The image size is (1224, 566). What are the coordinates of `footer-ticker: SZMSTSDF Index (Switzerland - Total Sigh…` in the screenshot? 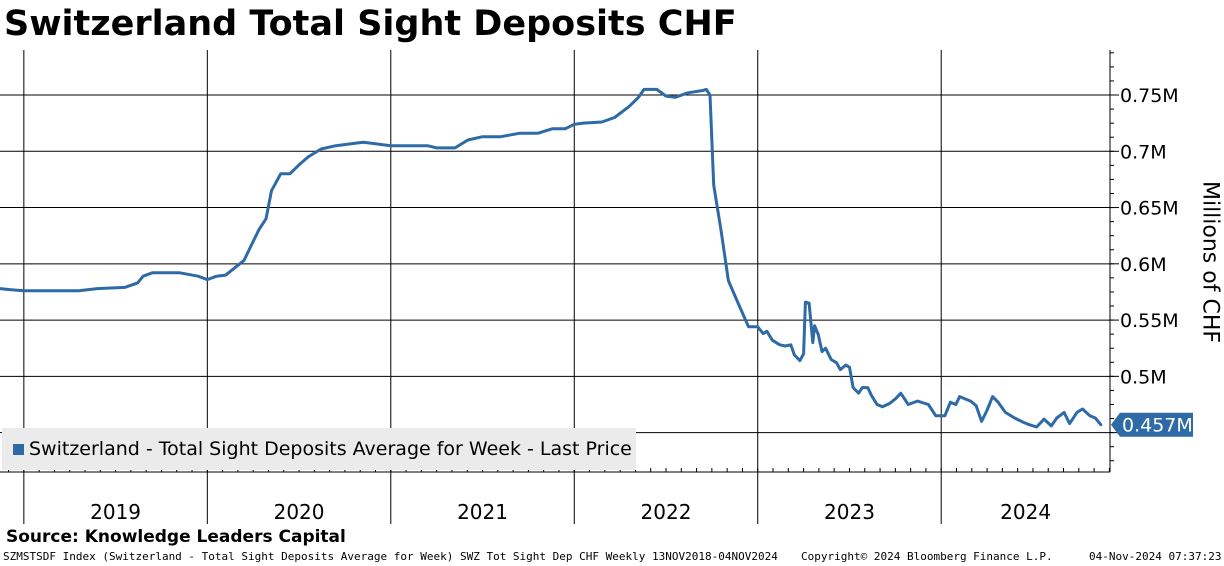 It's located at (390, 556).